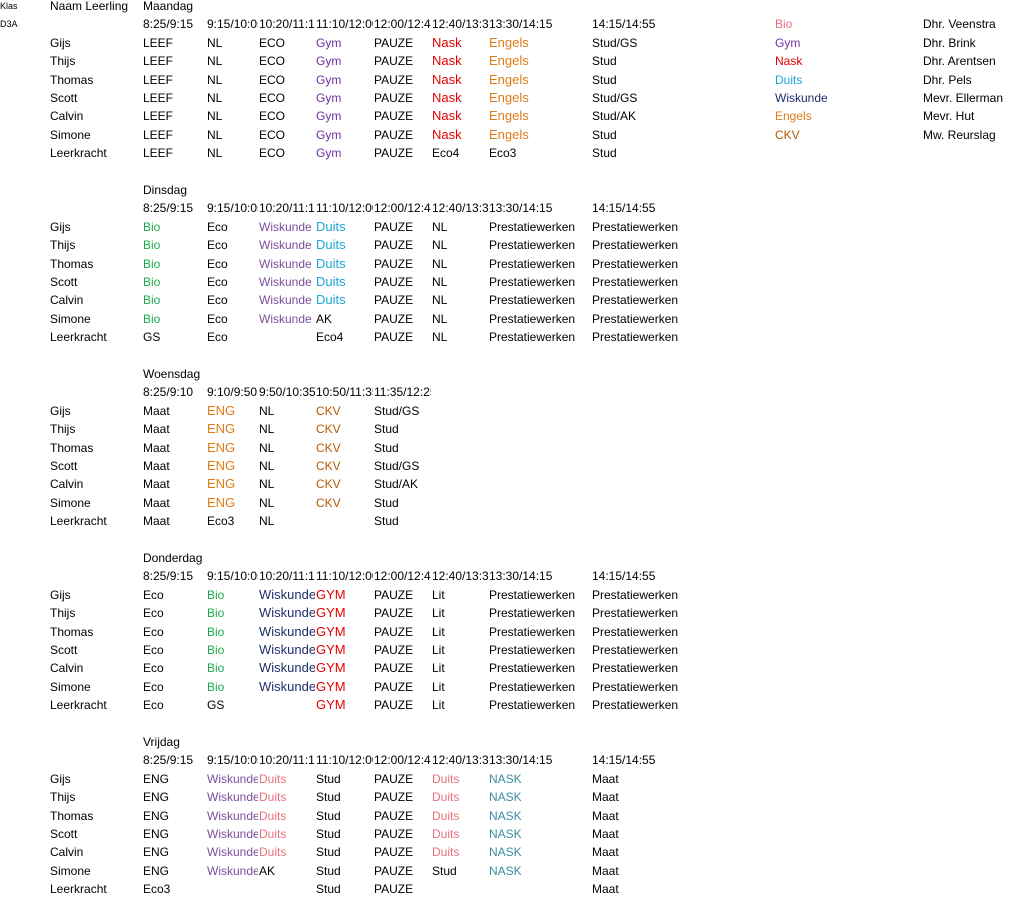  I want to click on time-slot-cell: 12:40/13:30, so click(460, 24).